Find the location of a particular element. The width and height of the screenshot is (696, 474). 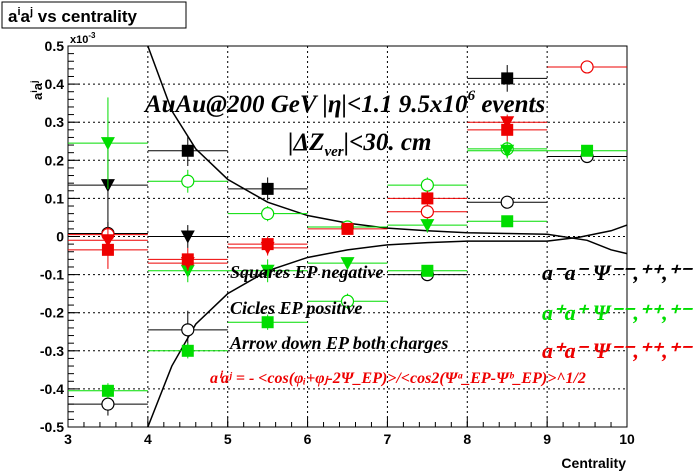

svg-text: aiaj is located at coordinates (37, 91).